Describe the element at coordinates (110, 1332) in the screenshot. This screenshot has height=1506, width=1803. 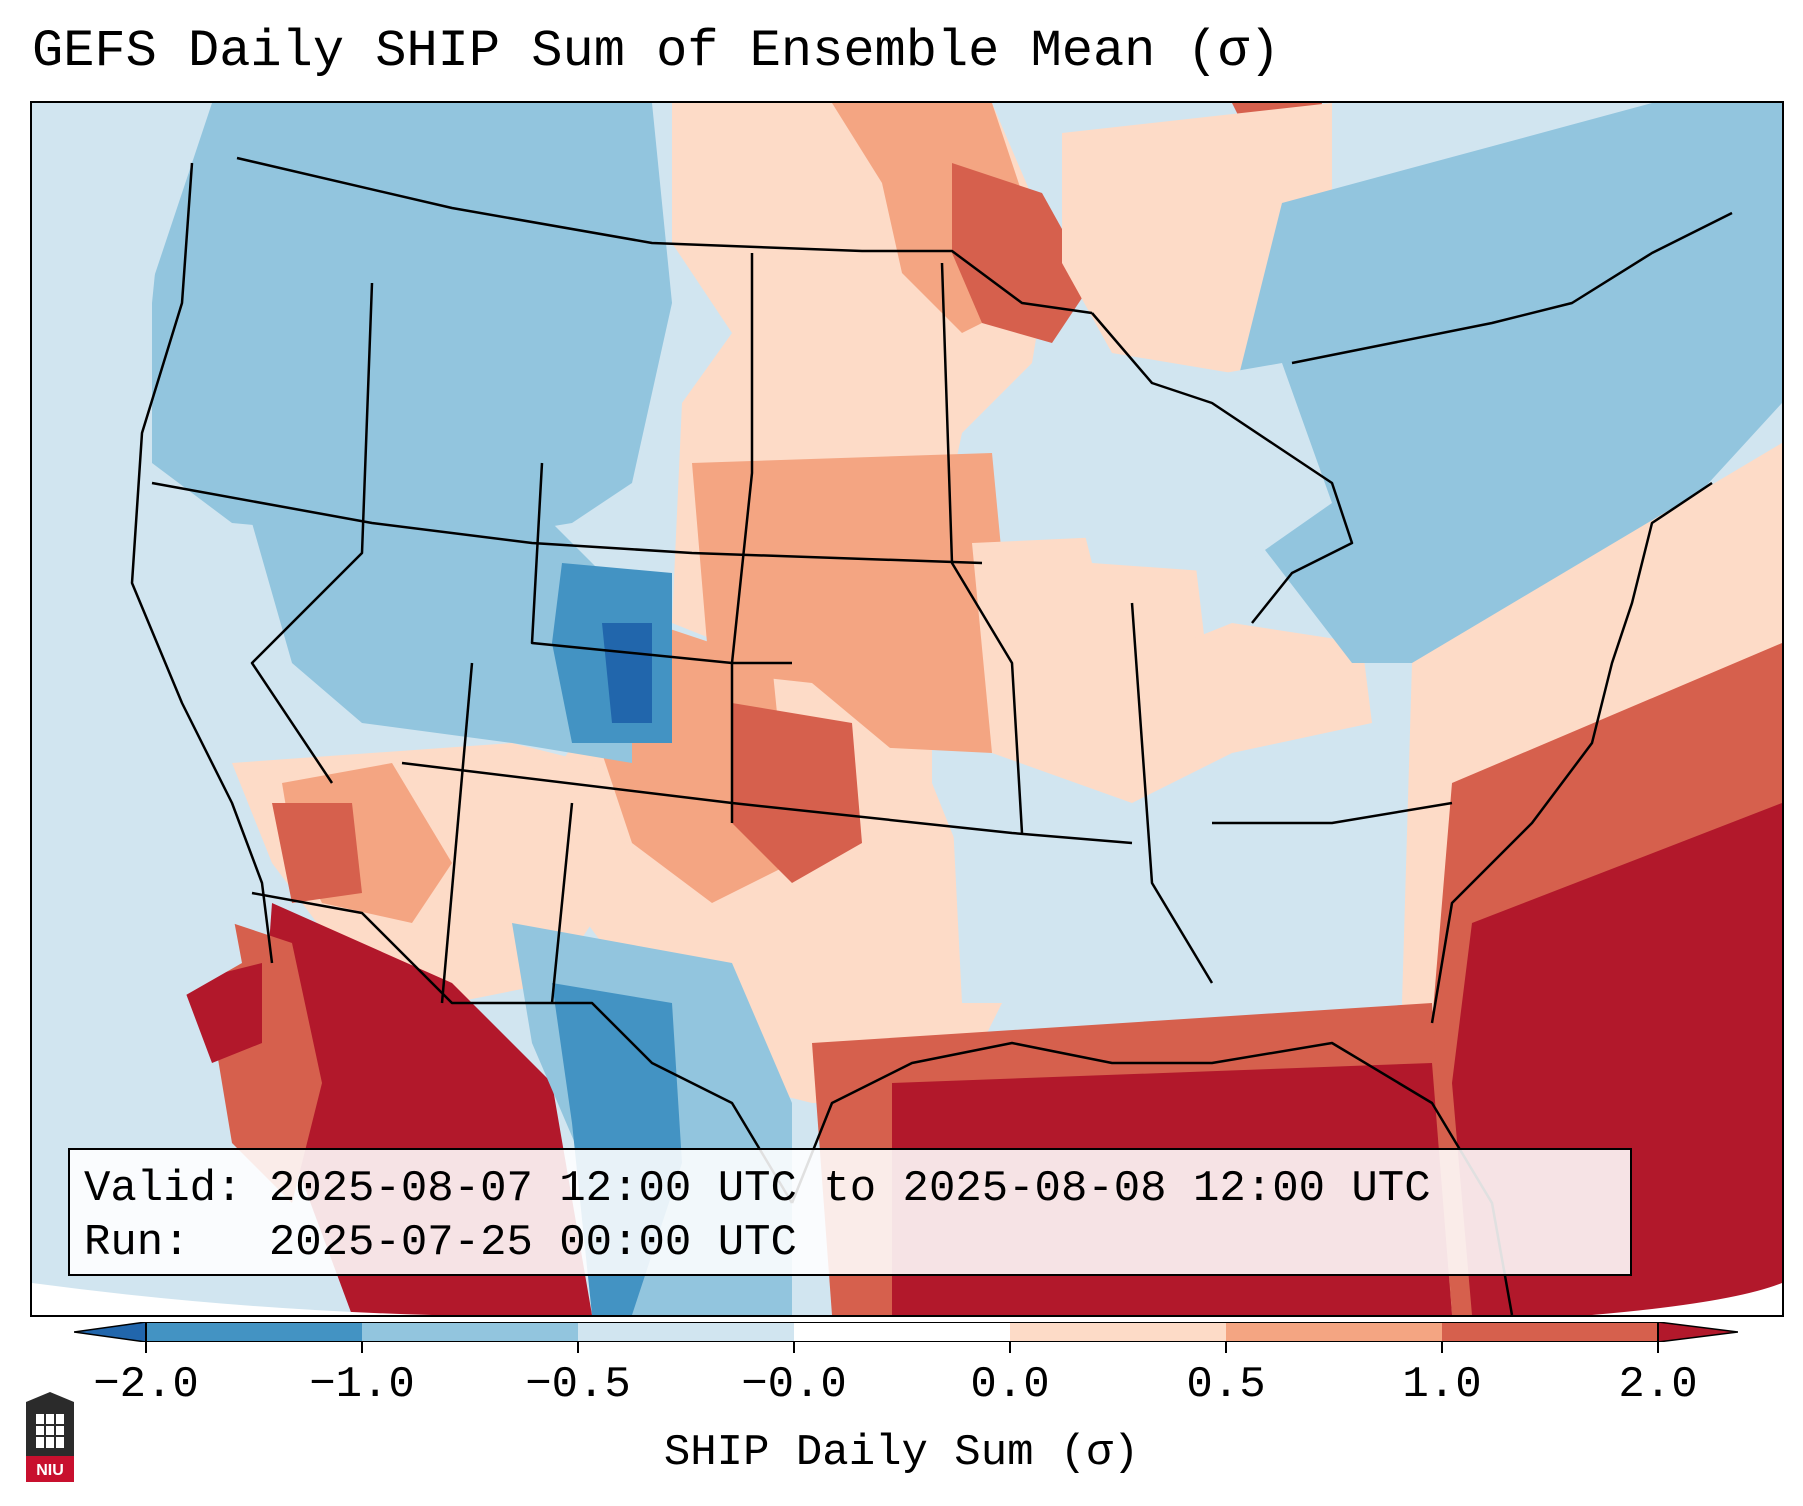
I see `colorbar-extend-low` at that location.